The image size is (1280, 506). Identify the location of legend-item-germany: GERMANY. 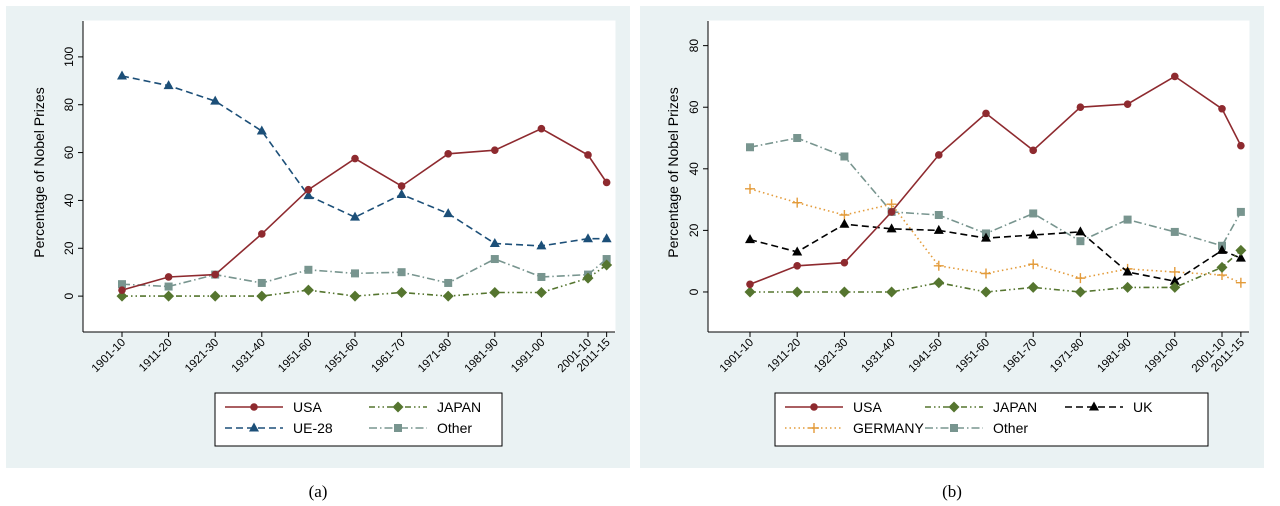
(854, 428).